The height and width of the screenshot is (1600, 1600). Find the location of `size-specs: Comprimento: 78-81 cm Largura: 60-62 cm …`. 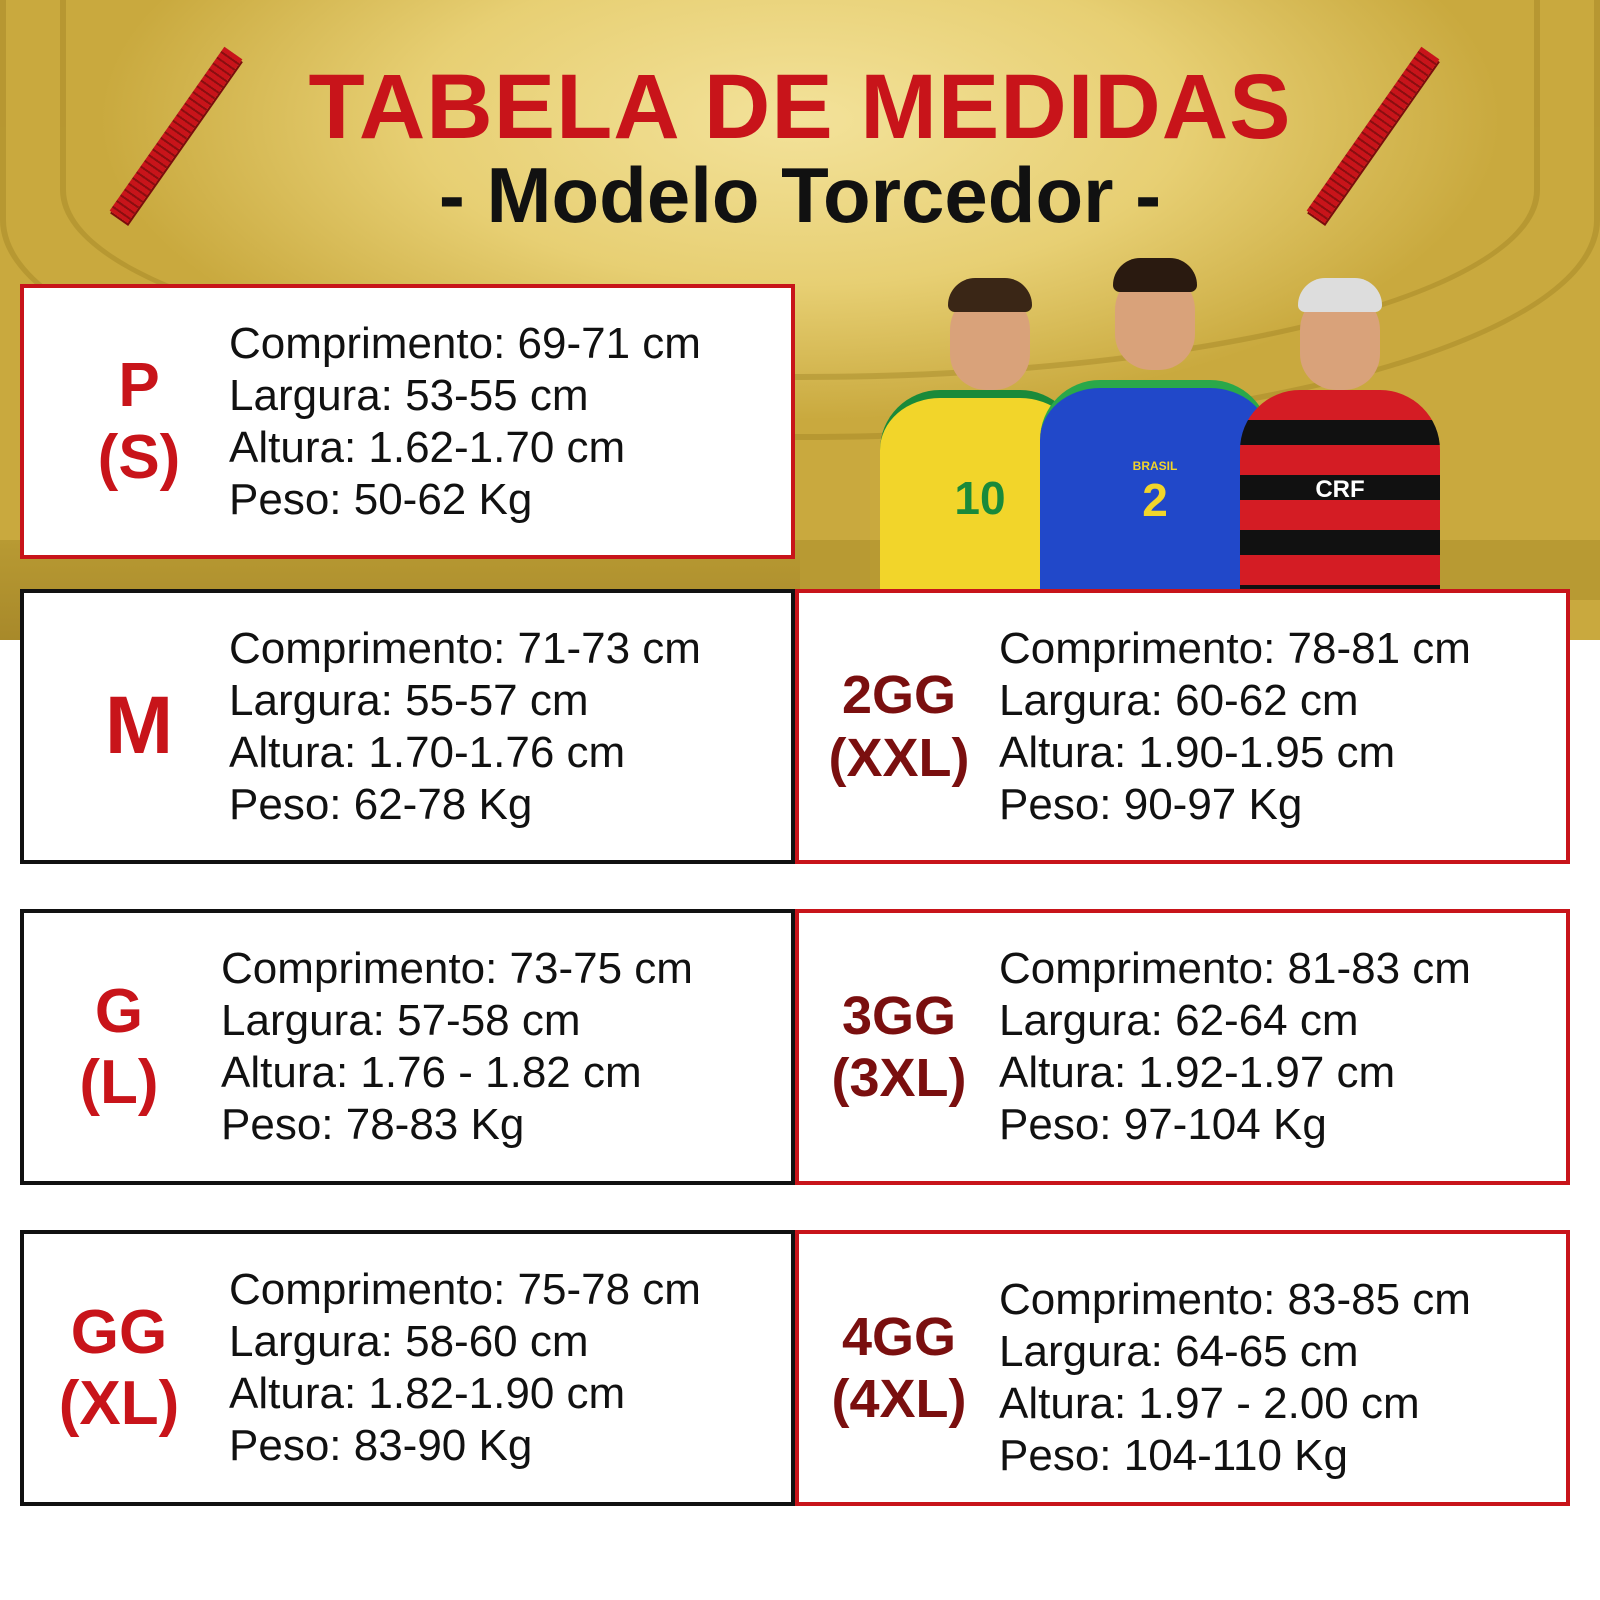

size-specs: Comprimento: 78-81 cm Largura: 60-62 cm … is located at coordinates (1235, 726).